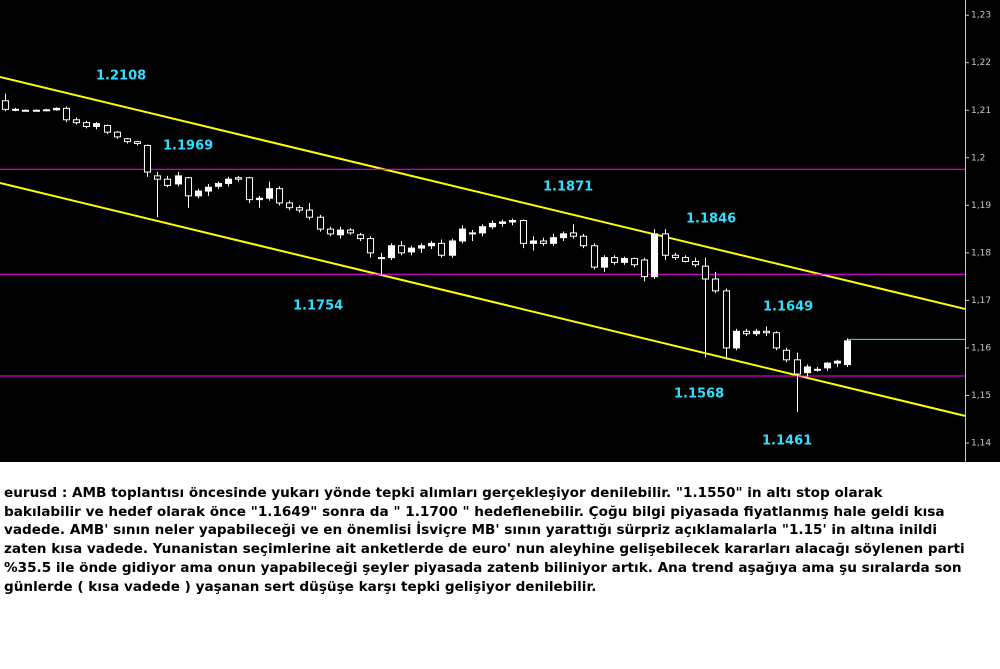 The width and height of the screenshot is (1000, 669). I want to click on annotation: 1.1846, so click(711, 219).